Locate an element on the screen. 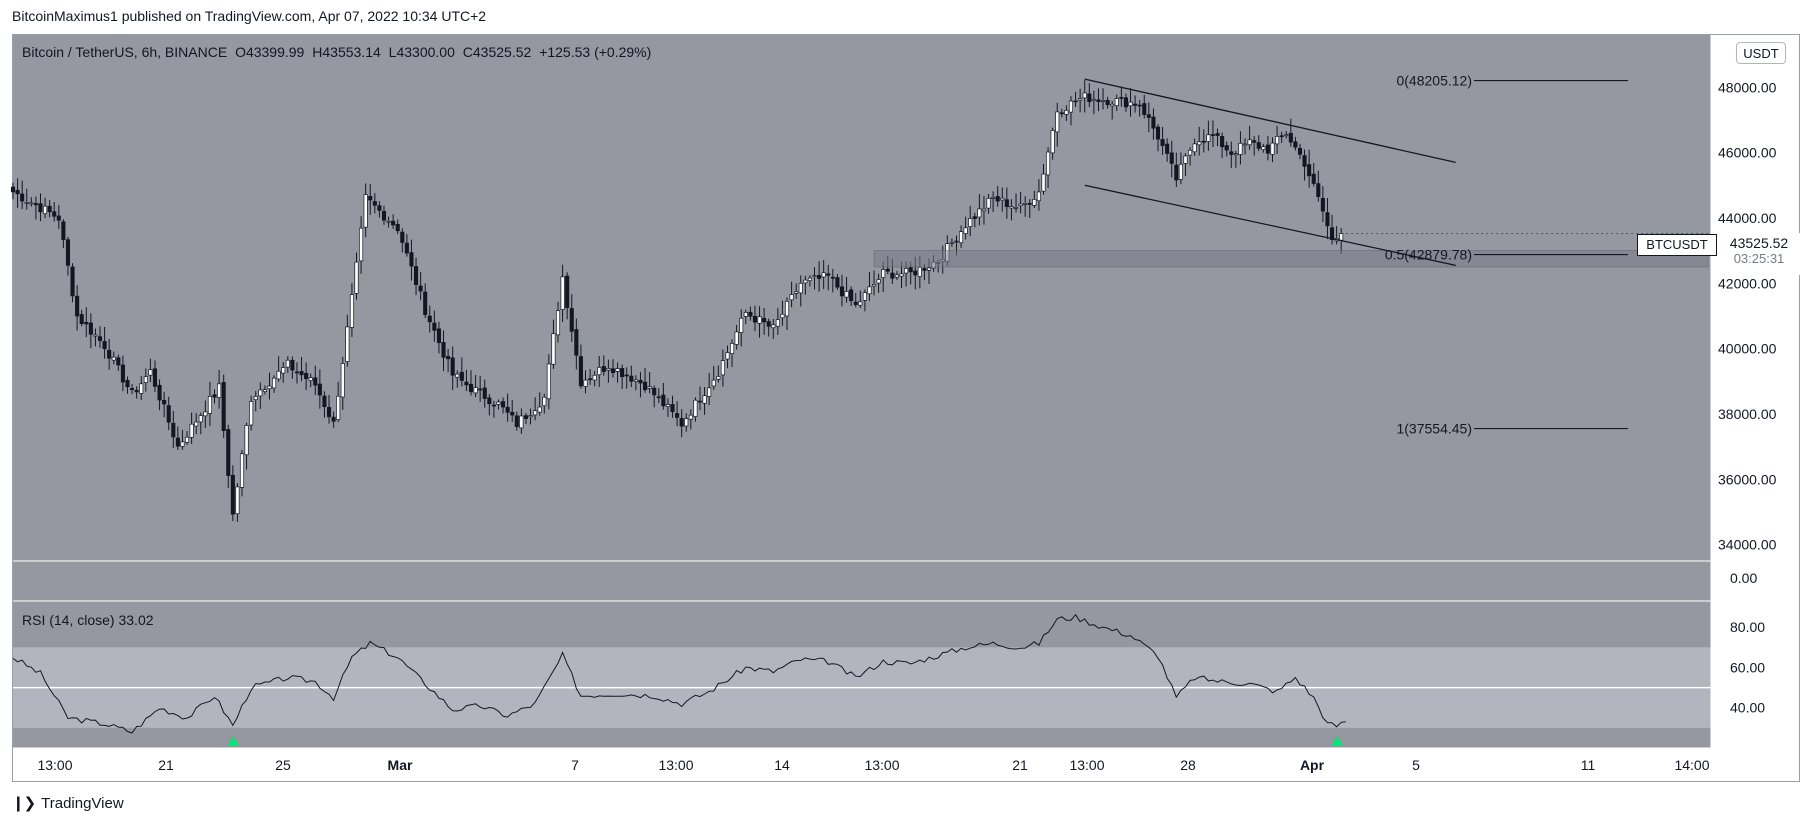  currency-badge: USDT is located at coordinates (1761, 53).